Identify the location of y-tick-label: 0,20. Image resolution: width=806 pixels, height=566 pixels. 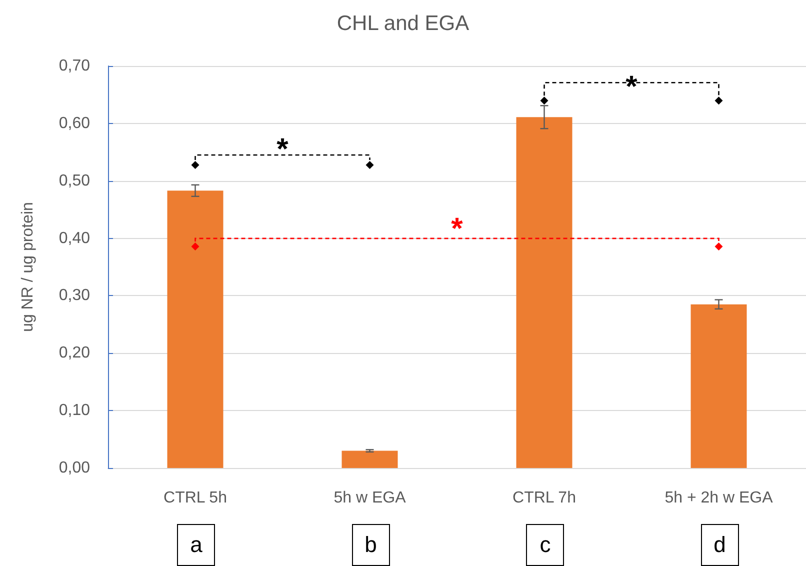
(74, 353).